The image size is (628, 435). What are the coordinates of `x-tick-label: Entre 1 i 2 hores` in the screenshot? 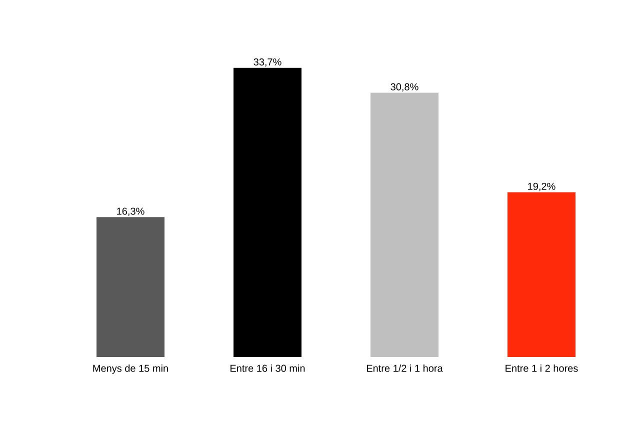 It's located at (542, 368).